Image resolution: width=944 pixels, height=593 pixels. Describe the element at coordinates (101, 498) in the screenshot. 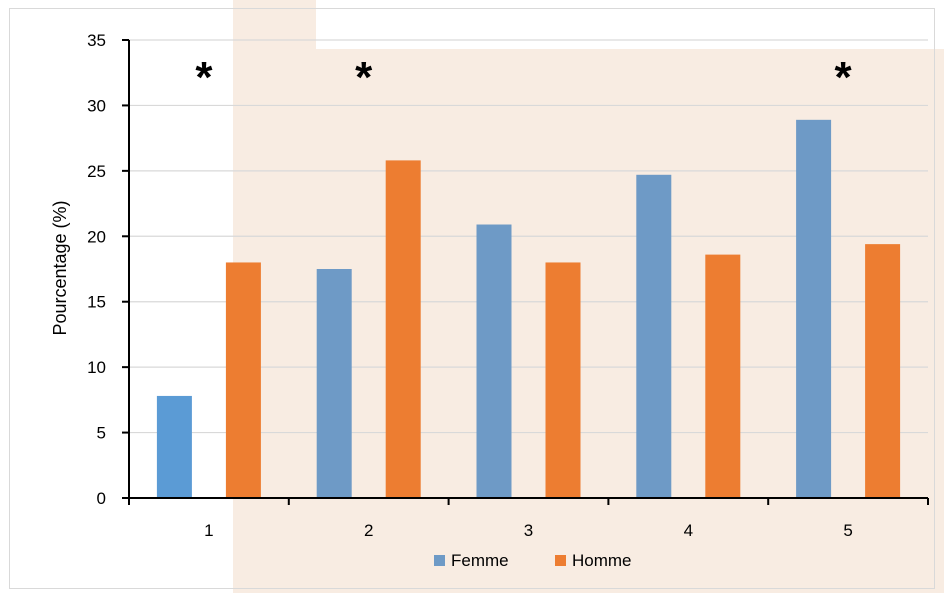

I see `y-tick-label: 0` at that location.